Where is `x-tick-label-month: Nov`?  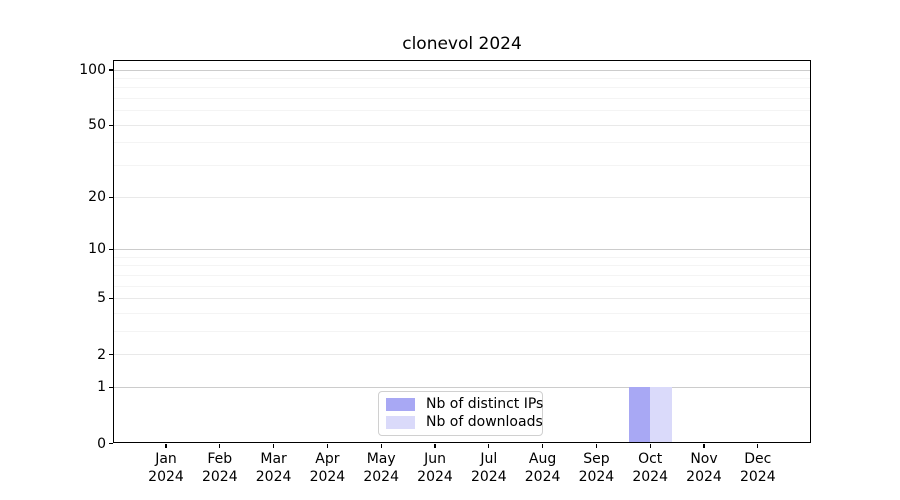 x-tick-label-month: Nov is located at coordinates (704, 459).